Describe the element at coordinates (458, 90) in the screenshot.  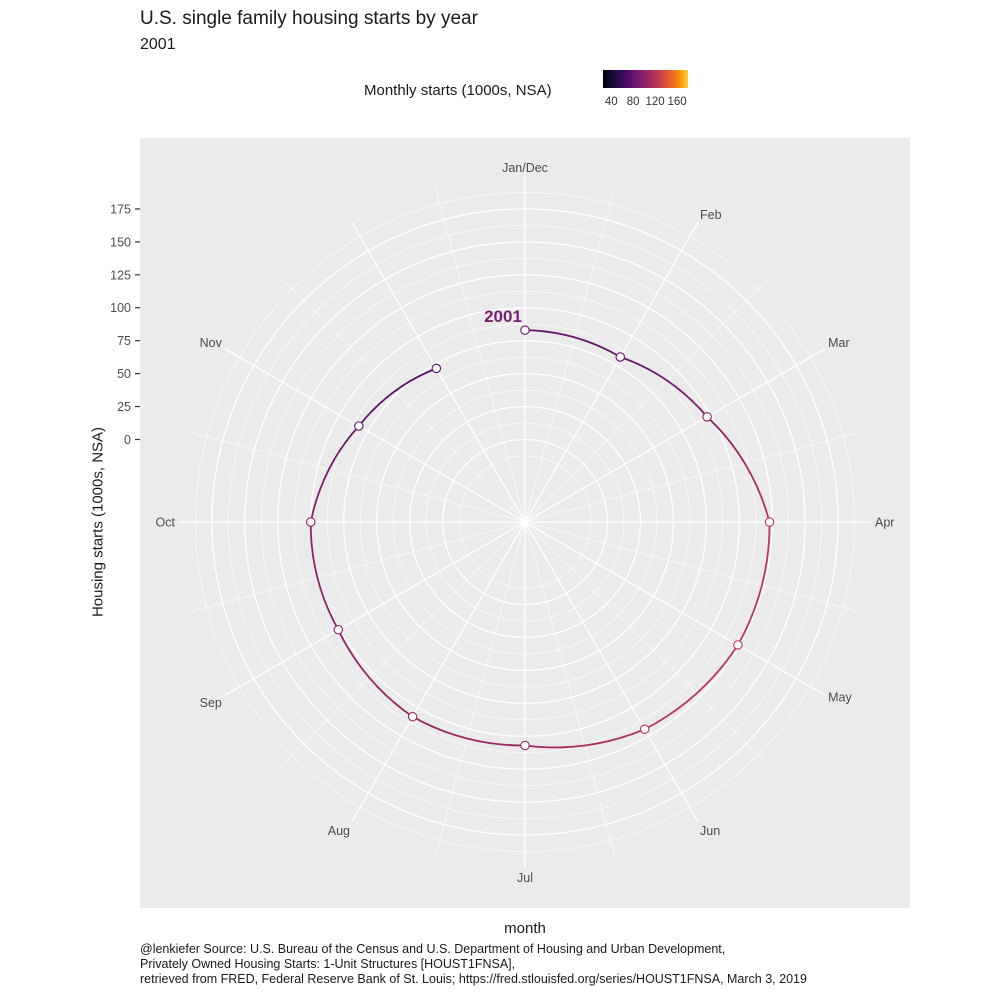
I see `legend-title: Monthly starts (1000s, NSA)` at that location.